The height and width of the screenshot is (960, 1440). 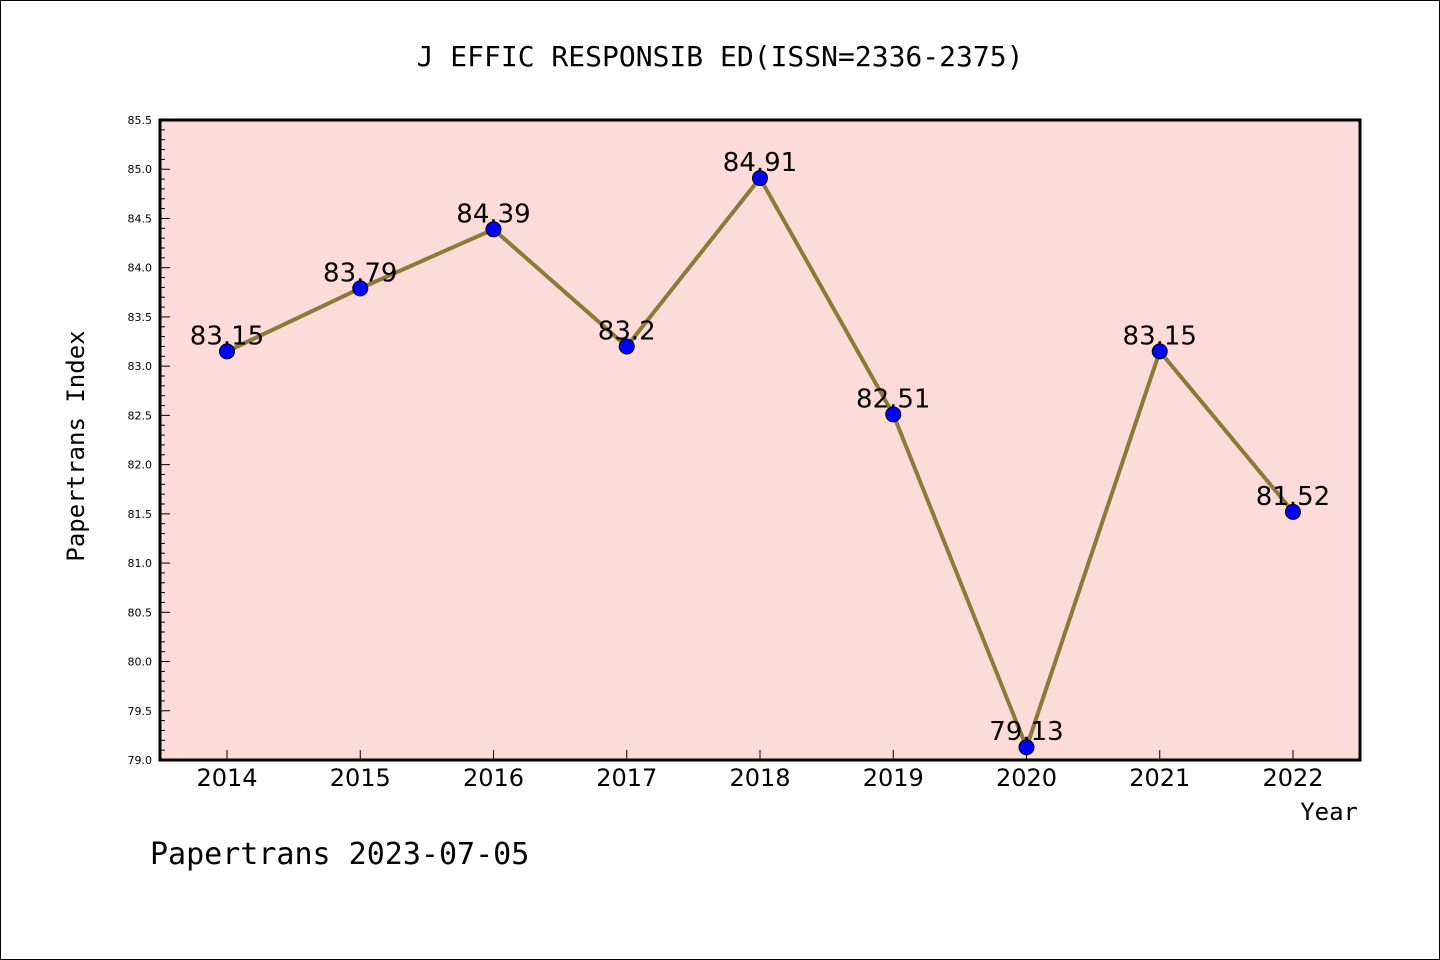 What do you see at coordinates (140, 514) in the screenshot?
I see `y-tick-label: 81.5` at bounding box center [140, 514].